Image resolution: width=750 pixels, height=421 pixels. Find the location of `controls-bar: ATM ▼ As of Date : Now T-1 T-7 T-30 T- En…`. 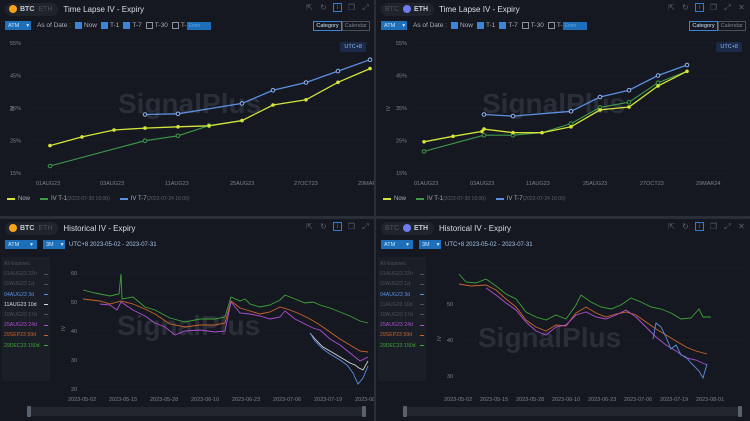

controls-bar: ATM ▼ As of Date : Now T-1 T-7 T-30 T- En… is located at coordinates (563, 25).